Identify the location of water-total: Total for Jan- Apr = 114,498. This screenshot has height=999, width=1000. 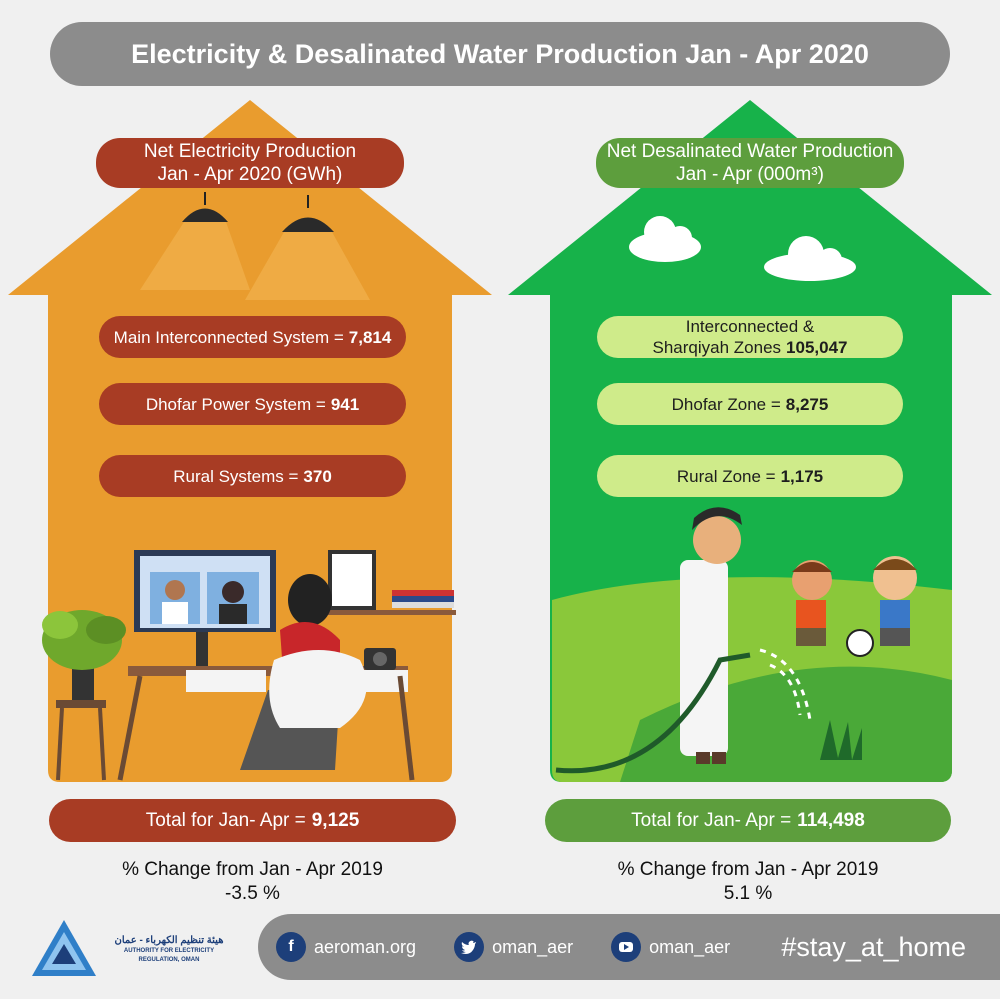
(748, 820).